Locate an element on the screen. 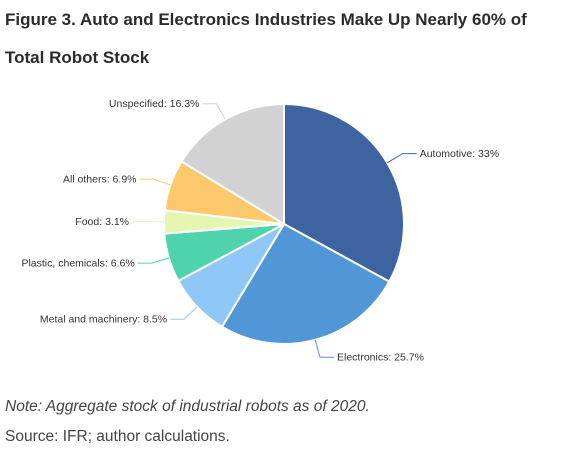 The height and width of the screenshot is (462, 583). slice-label: Electronics: 25.7% is located at coordinates (380, 358).